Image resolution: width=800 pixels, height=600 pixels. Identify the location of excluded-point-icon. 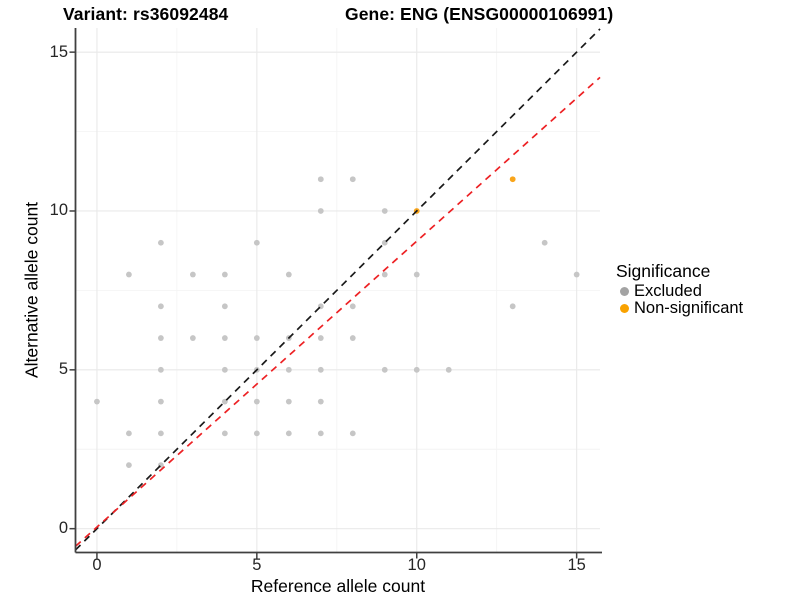
(624, 291).